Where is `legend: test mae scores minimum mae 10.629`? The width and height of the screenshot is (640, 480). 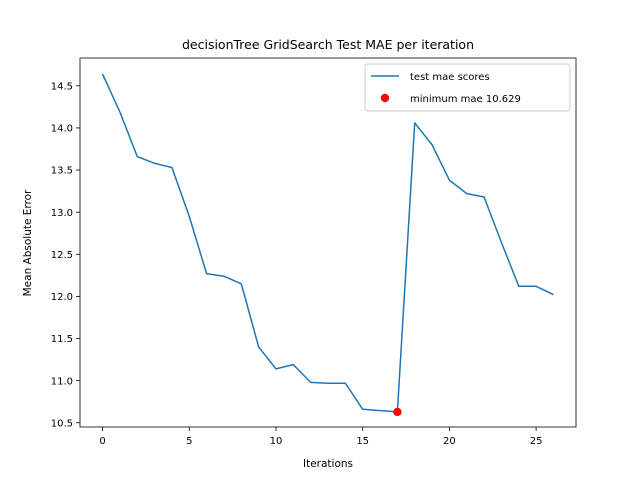
legend: test mae scores minimum mae 10.629 is located at coordinates (467, 87).